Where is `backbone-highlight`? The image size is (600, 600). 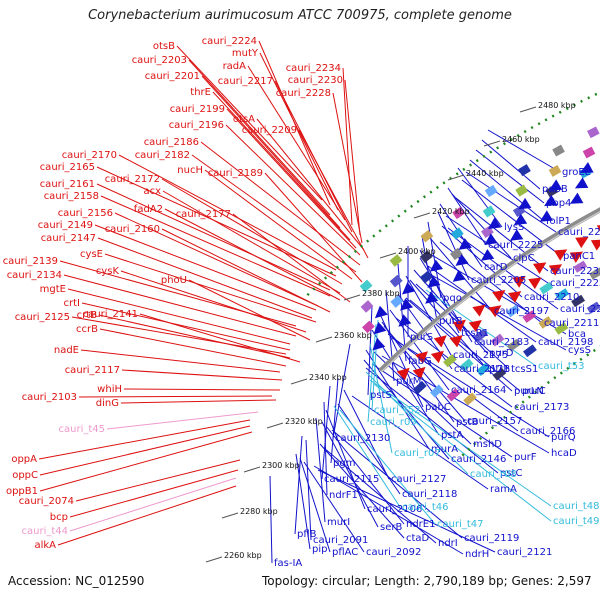
backbone-highlight is located at coordinates (490, 292).